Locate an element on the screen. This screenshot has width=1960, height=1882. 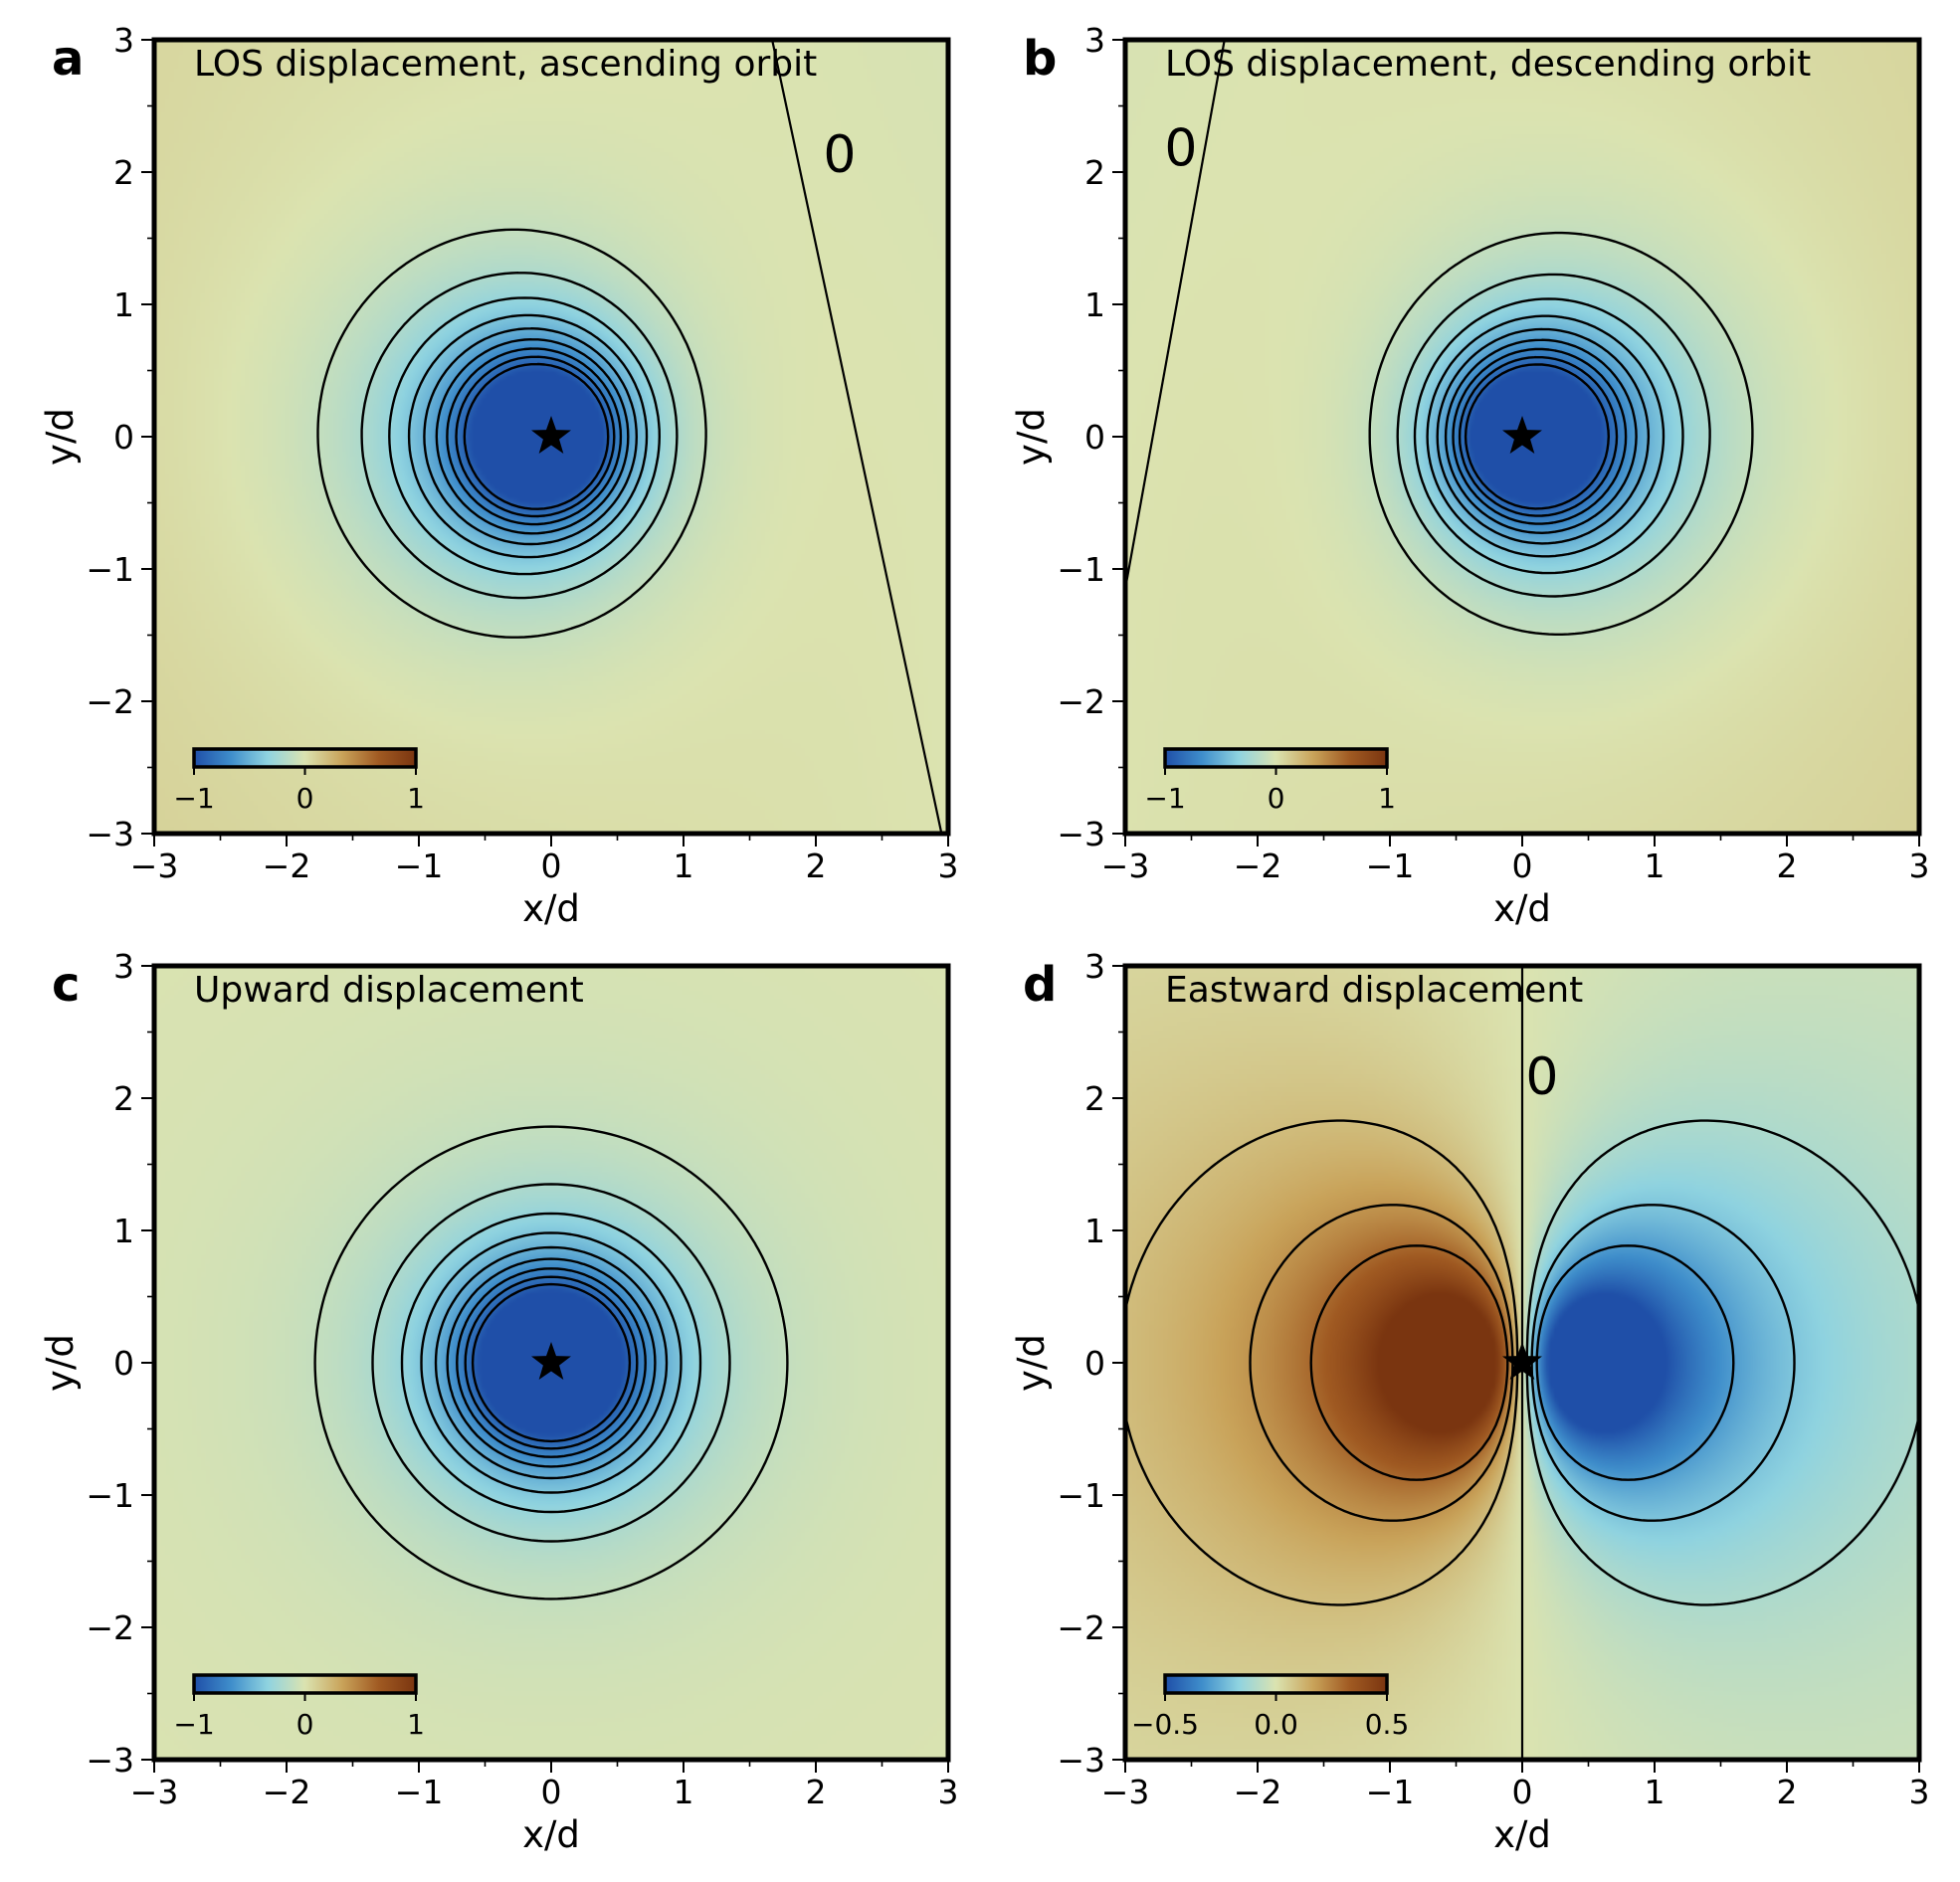
y-tick-label: 2 is located at coordinates (123, 172).